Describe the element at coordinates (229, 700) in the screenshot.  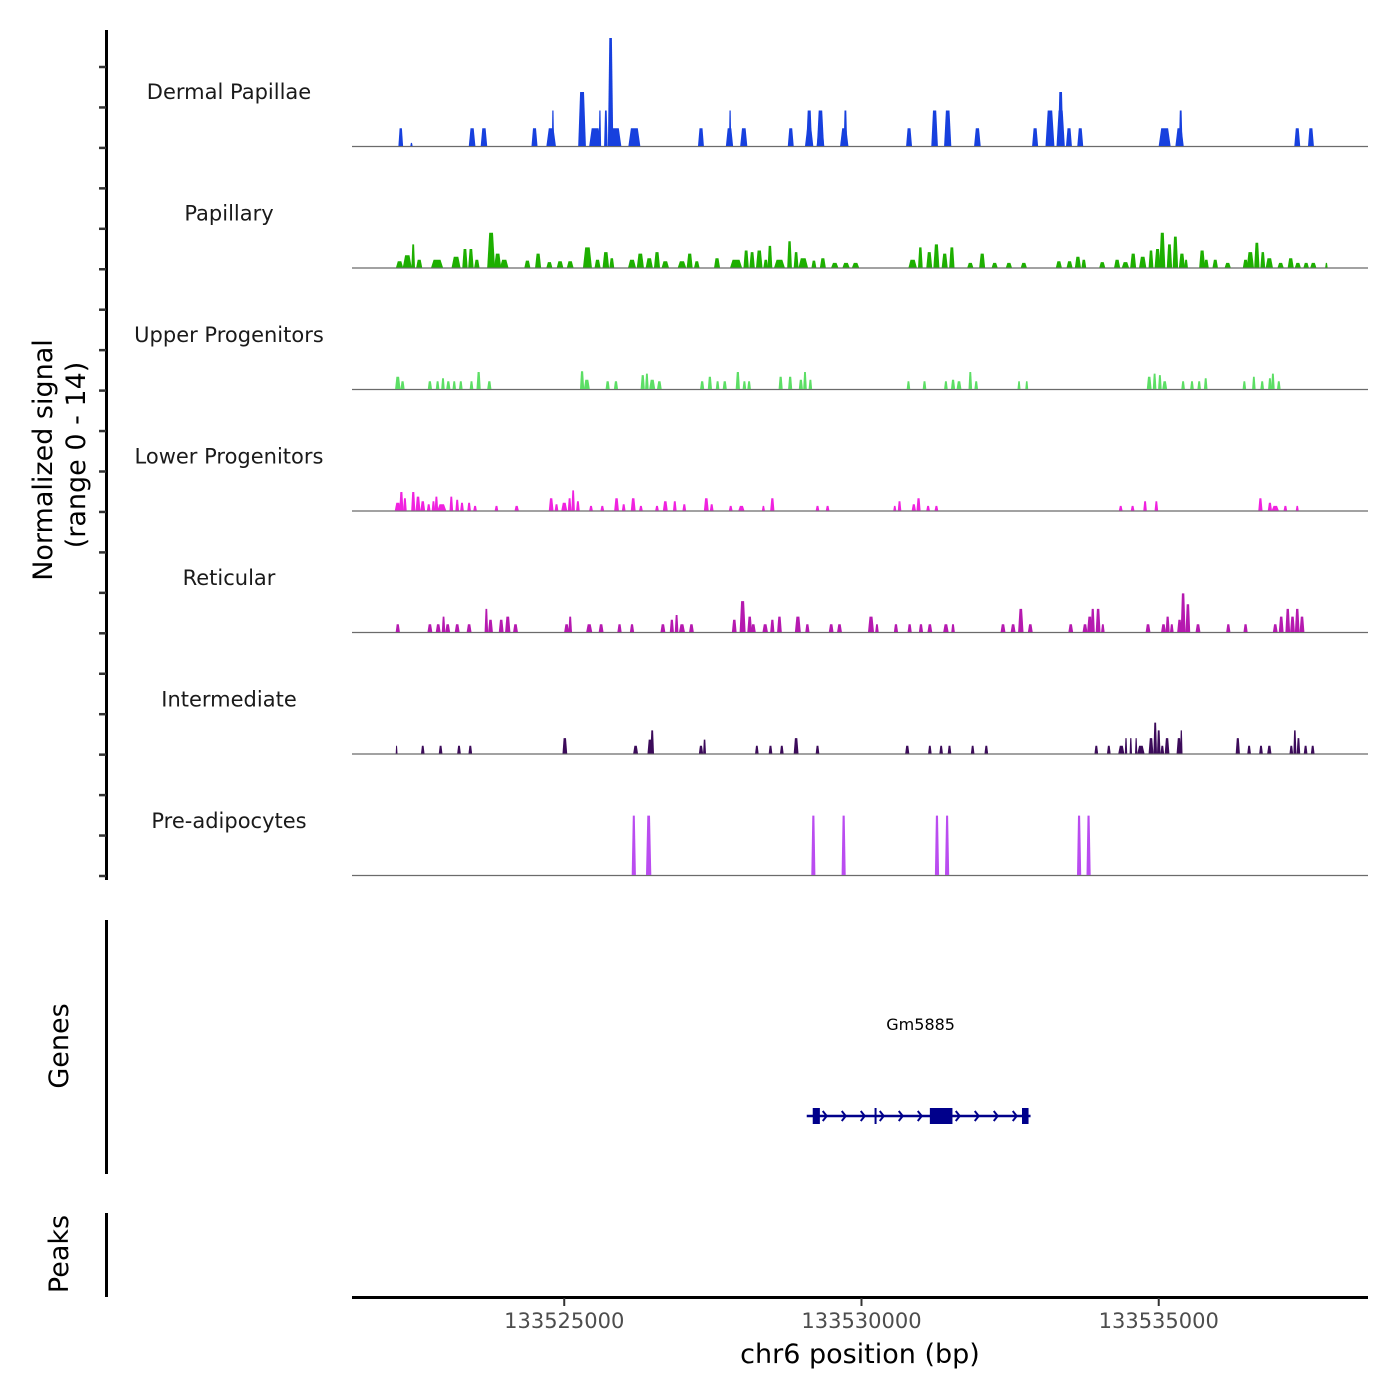
I see `track-label: Intermediate` at that location.